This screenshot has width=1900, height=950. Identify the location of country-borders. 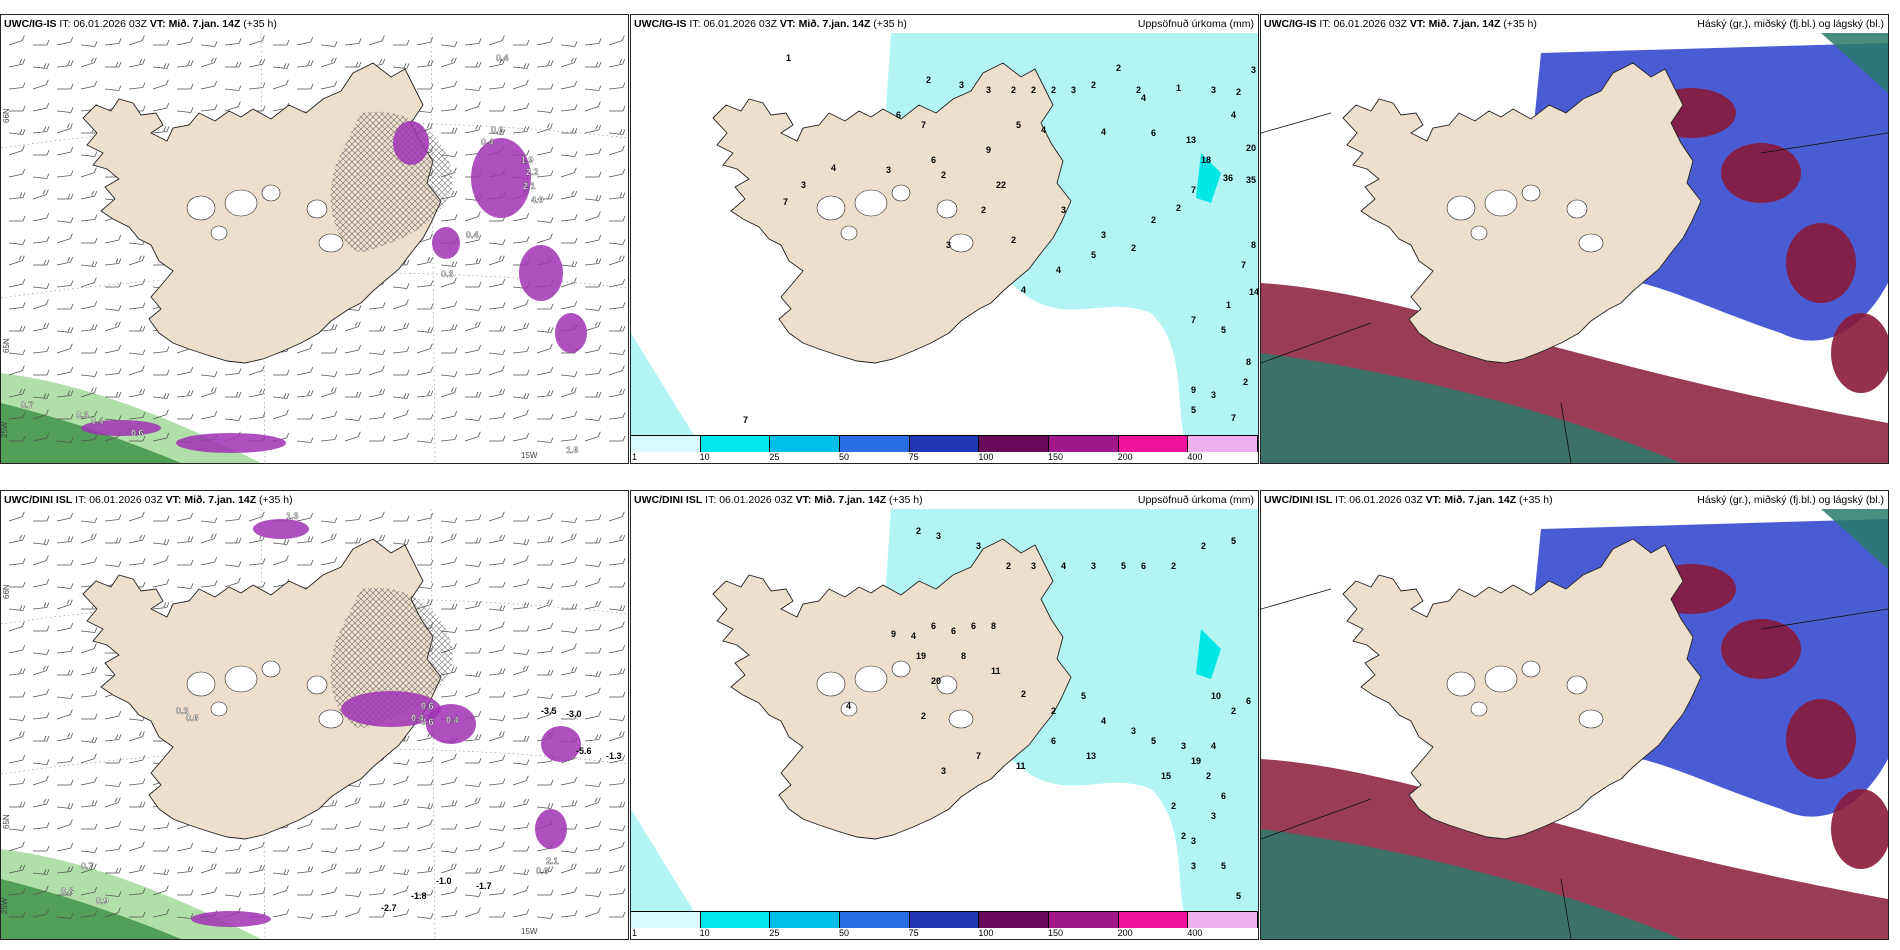
(1574, 763).